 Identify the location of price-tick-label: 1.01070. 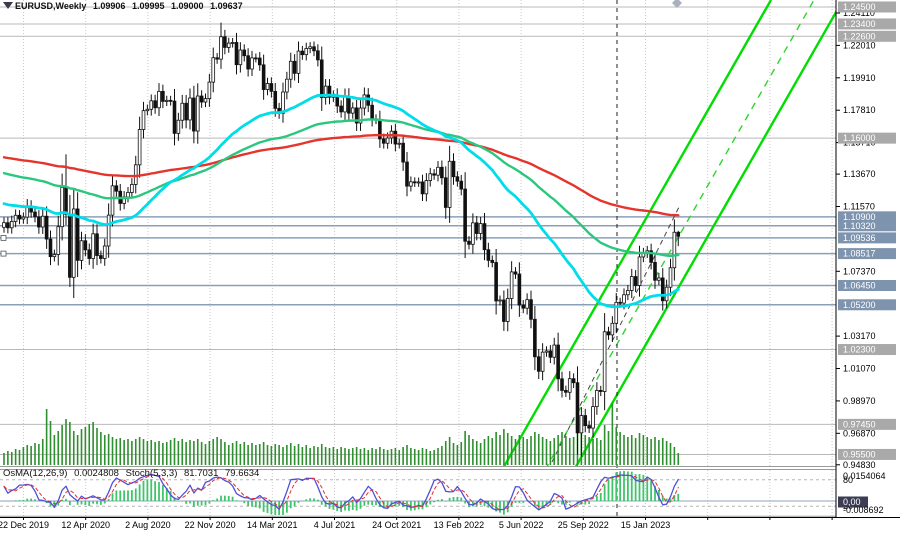
(859, 369).